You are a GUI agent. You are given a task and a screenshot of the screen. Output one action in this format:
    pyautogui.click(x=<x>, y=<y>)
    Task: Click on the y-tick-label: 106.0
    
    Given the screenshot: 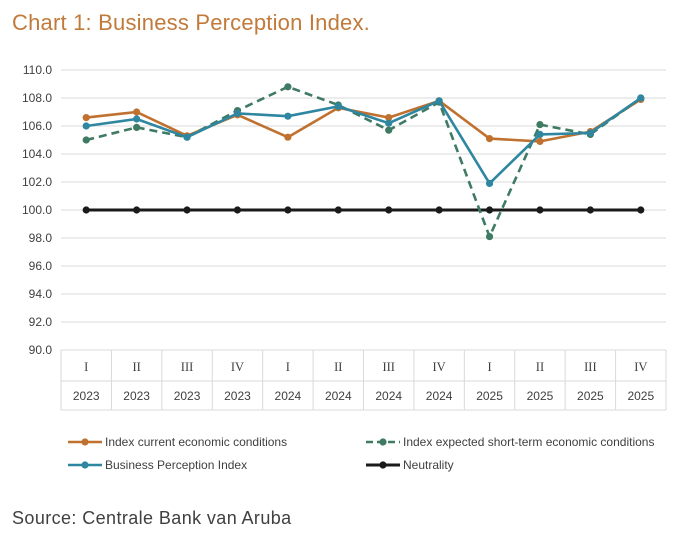 What is the action you would take?
    pyautogui.click(x=37, y=126)
    